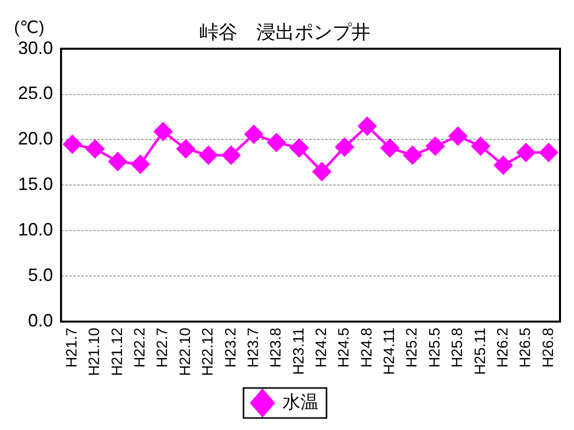 The width and height of the screenshot is (574, 430). I want to click on chart-title: 峠谷 浸出ポンプ井, so click(285, 33).